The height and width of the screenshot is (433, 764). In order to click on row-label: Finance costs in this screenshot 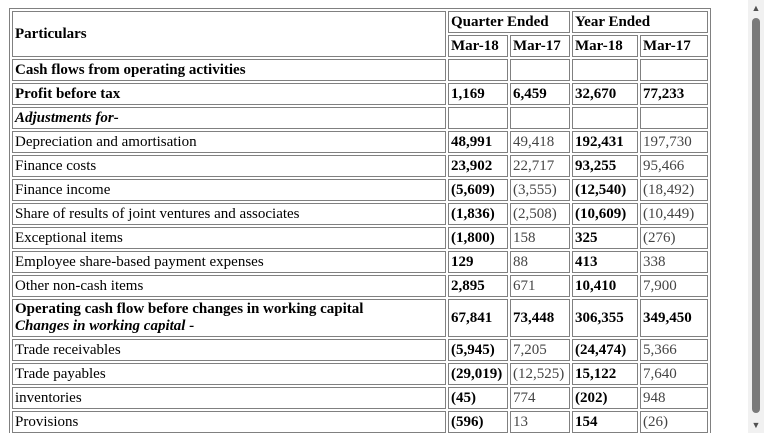, I will do `click(229, 166)`.